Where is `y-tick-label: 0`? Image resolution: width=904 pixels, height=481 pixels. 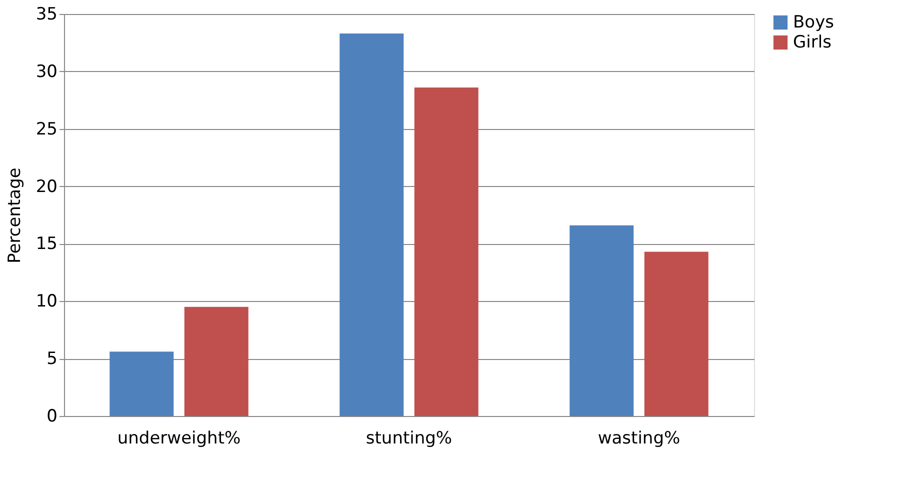 y-tick-label: 0 is located at coordinates (52, 416).